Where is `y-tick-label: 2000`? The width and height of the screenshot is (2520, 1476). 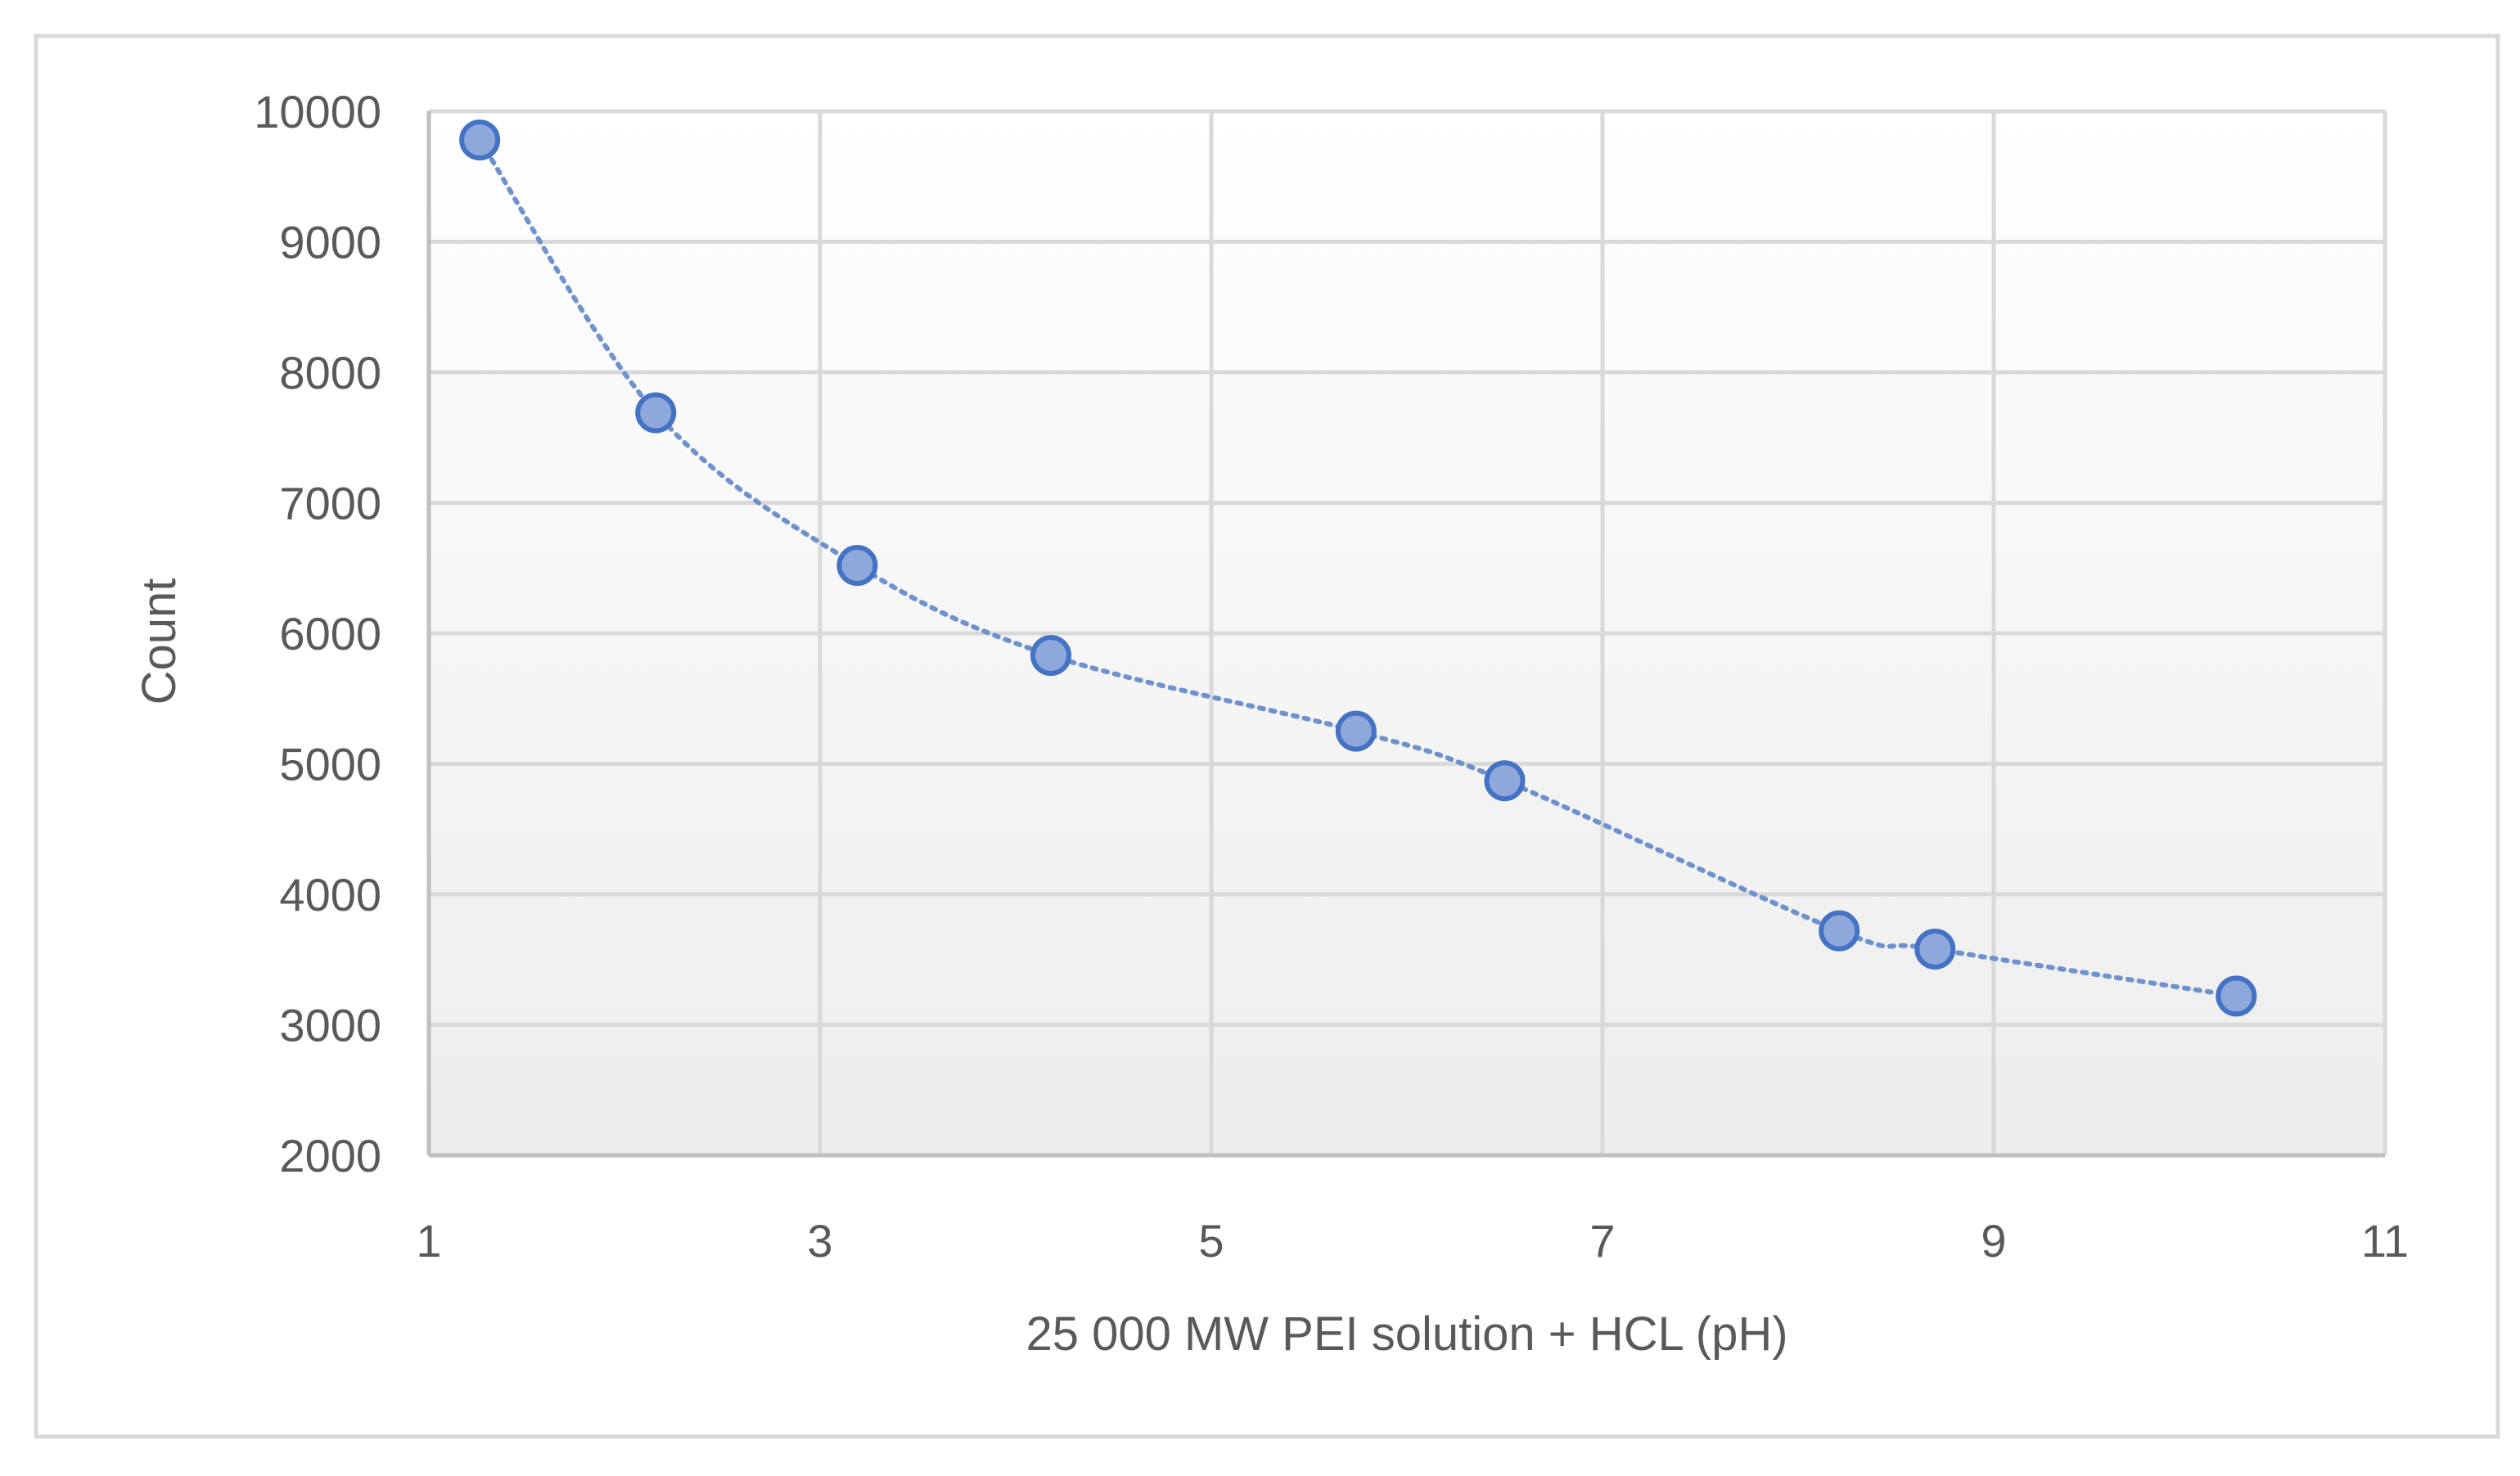 y-tick-label: 2000 is located at coordinates (330, 1155).